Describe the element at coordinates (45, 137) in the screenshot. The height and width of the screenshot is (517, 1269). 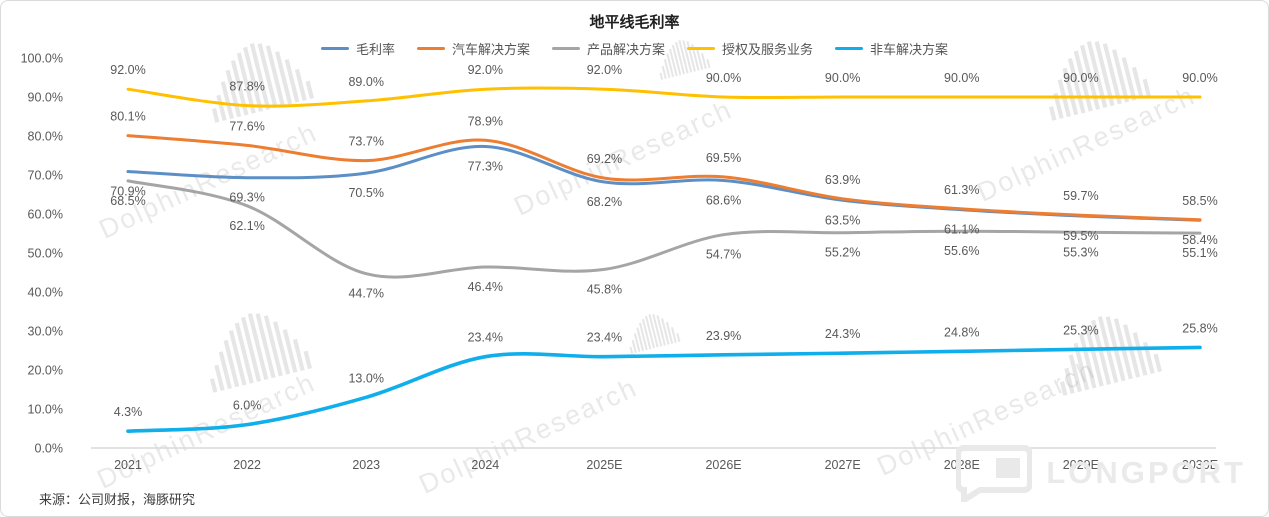
I see `y-axis-label: 80.0%` at that location.